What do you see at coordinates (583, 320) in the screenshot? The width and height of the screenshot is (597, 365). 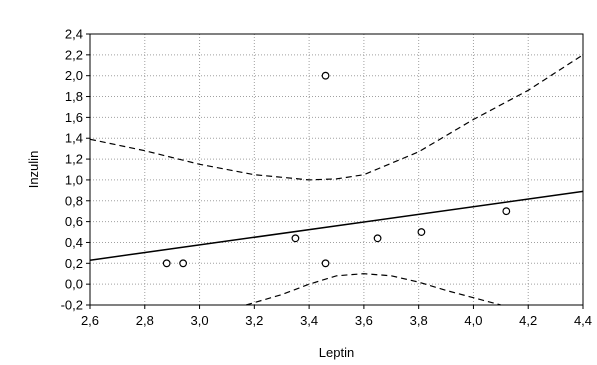 I see `x-tick-label: 4,4` at bounding box center [583, 320].